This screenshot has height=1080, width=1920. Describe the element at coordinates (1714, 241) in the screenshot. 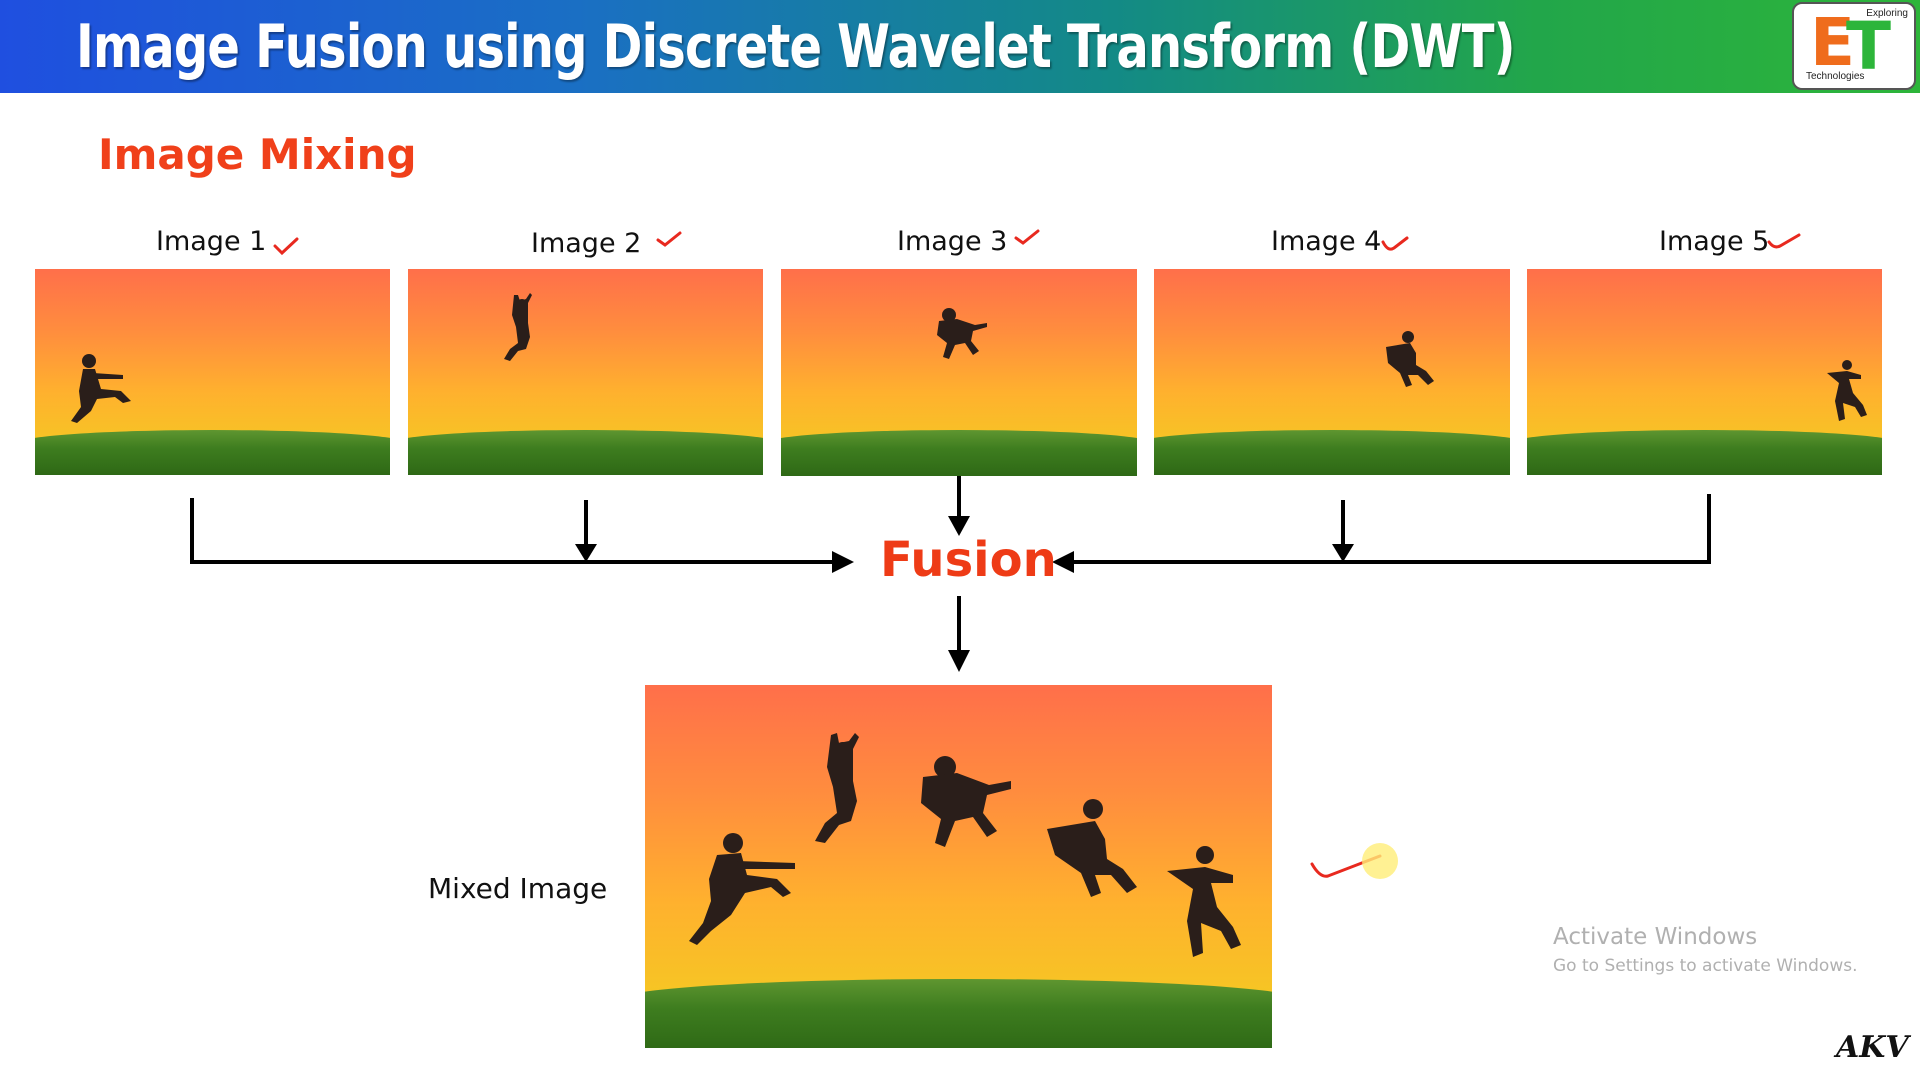

I see `image-5-label: Image 5` at that location.